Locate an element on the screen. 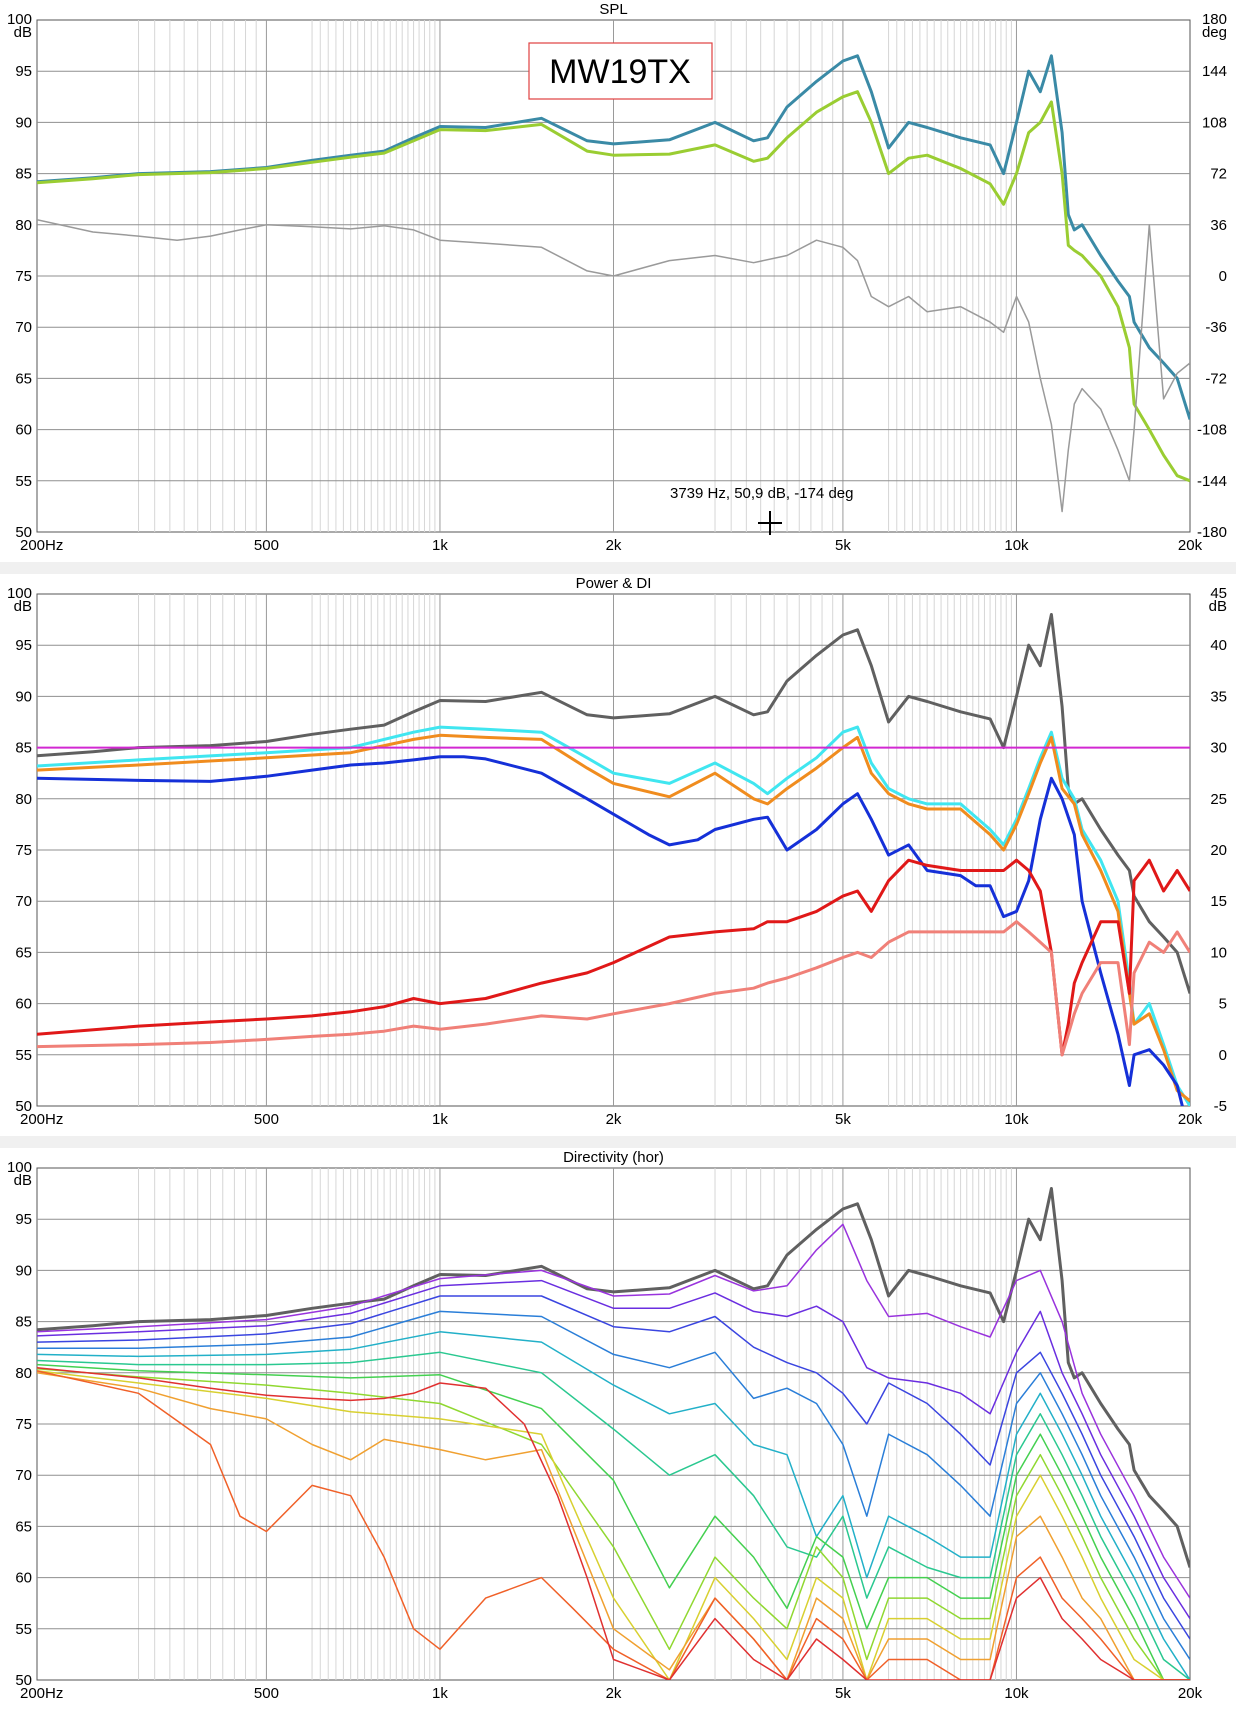  y2-tick-label: -72 is located at coordinates (1216, 378).